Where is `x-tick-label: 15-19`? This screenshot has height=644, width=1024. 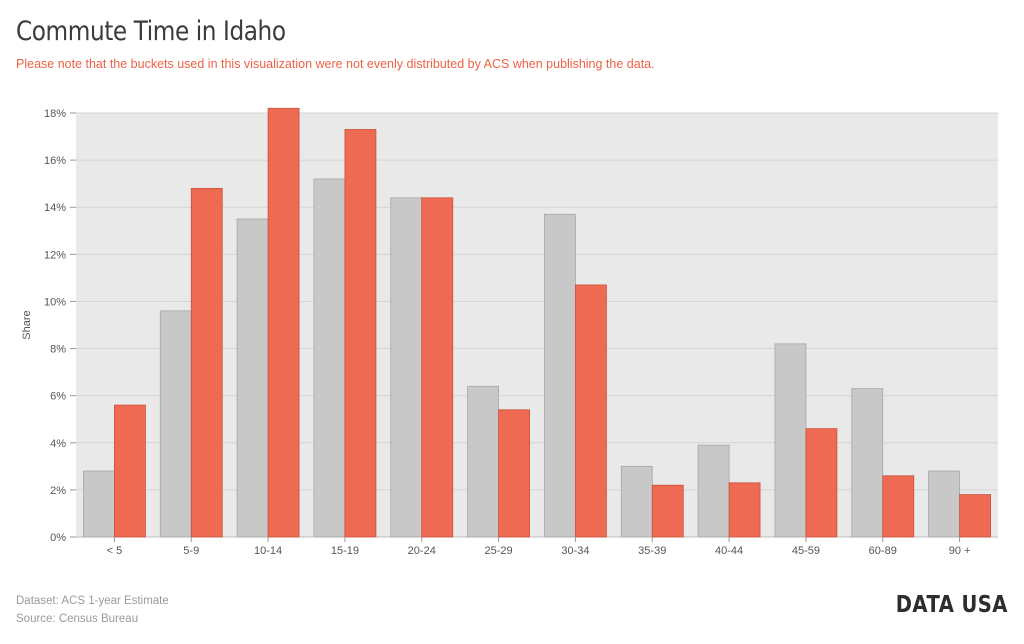 x-tick-label: 15-19 is located at coordinates (345, 551).